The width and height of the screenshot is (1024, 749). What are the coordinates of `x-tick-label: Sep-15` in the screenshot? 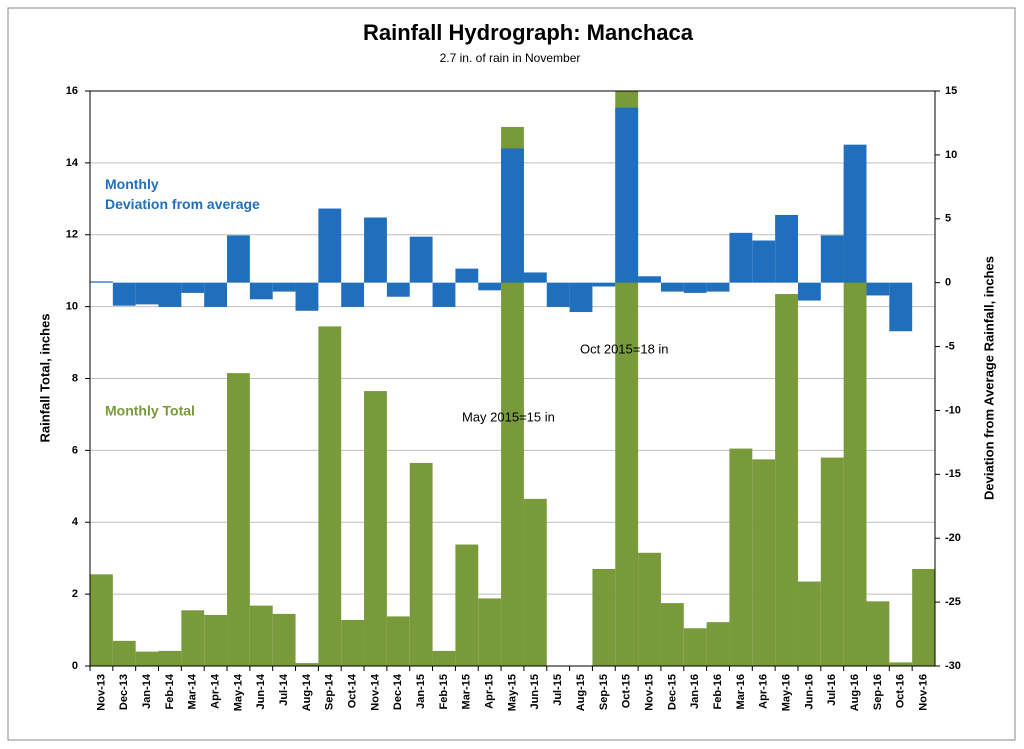 It's located at (604, 692).